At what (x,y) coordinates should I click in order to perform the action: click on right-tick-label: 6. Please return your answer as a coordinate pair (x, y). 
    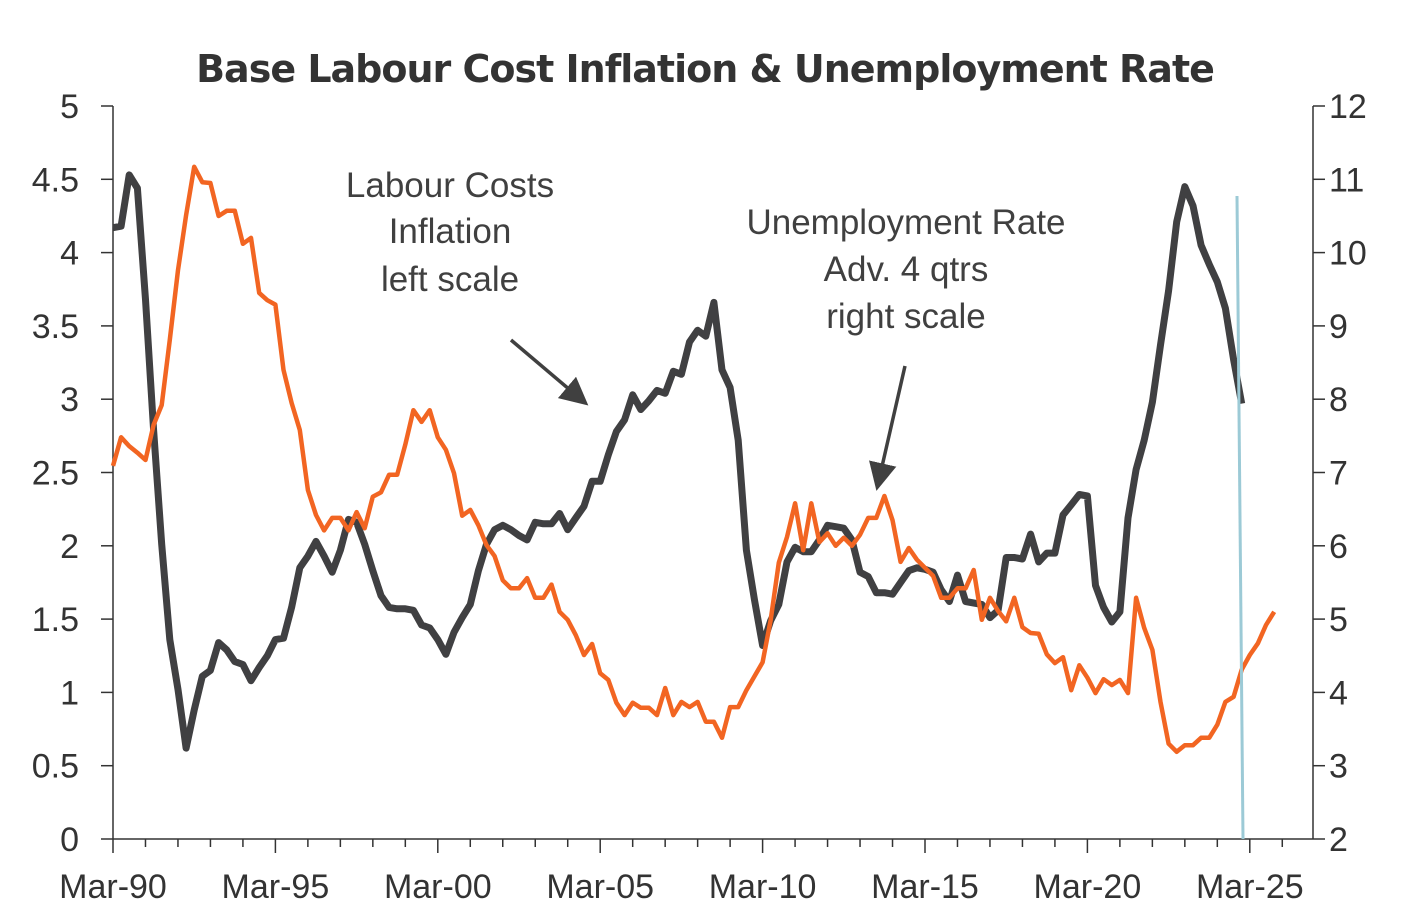
    Looking at the image, I should click on (1338, 547).